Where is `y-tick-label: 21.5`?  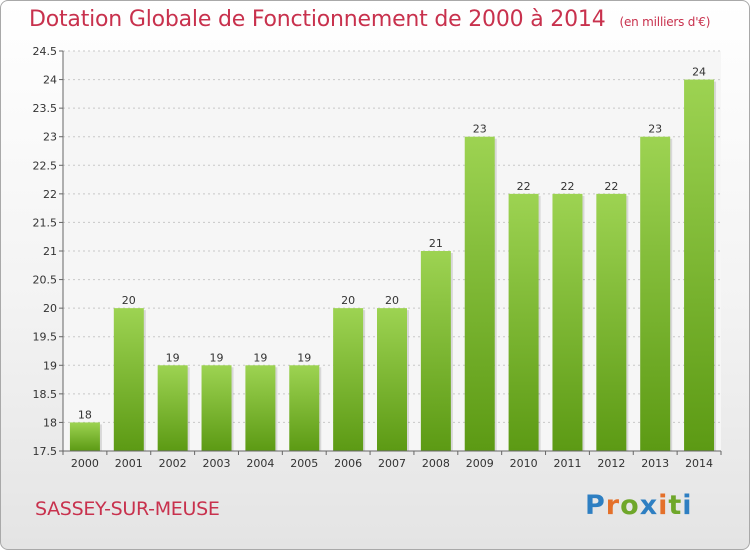
y-tick-label: 21.5 is located at coordinates (45, 222).